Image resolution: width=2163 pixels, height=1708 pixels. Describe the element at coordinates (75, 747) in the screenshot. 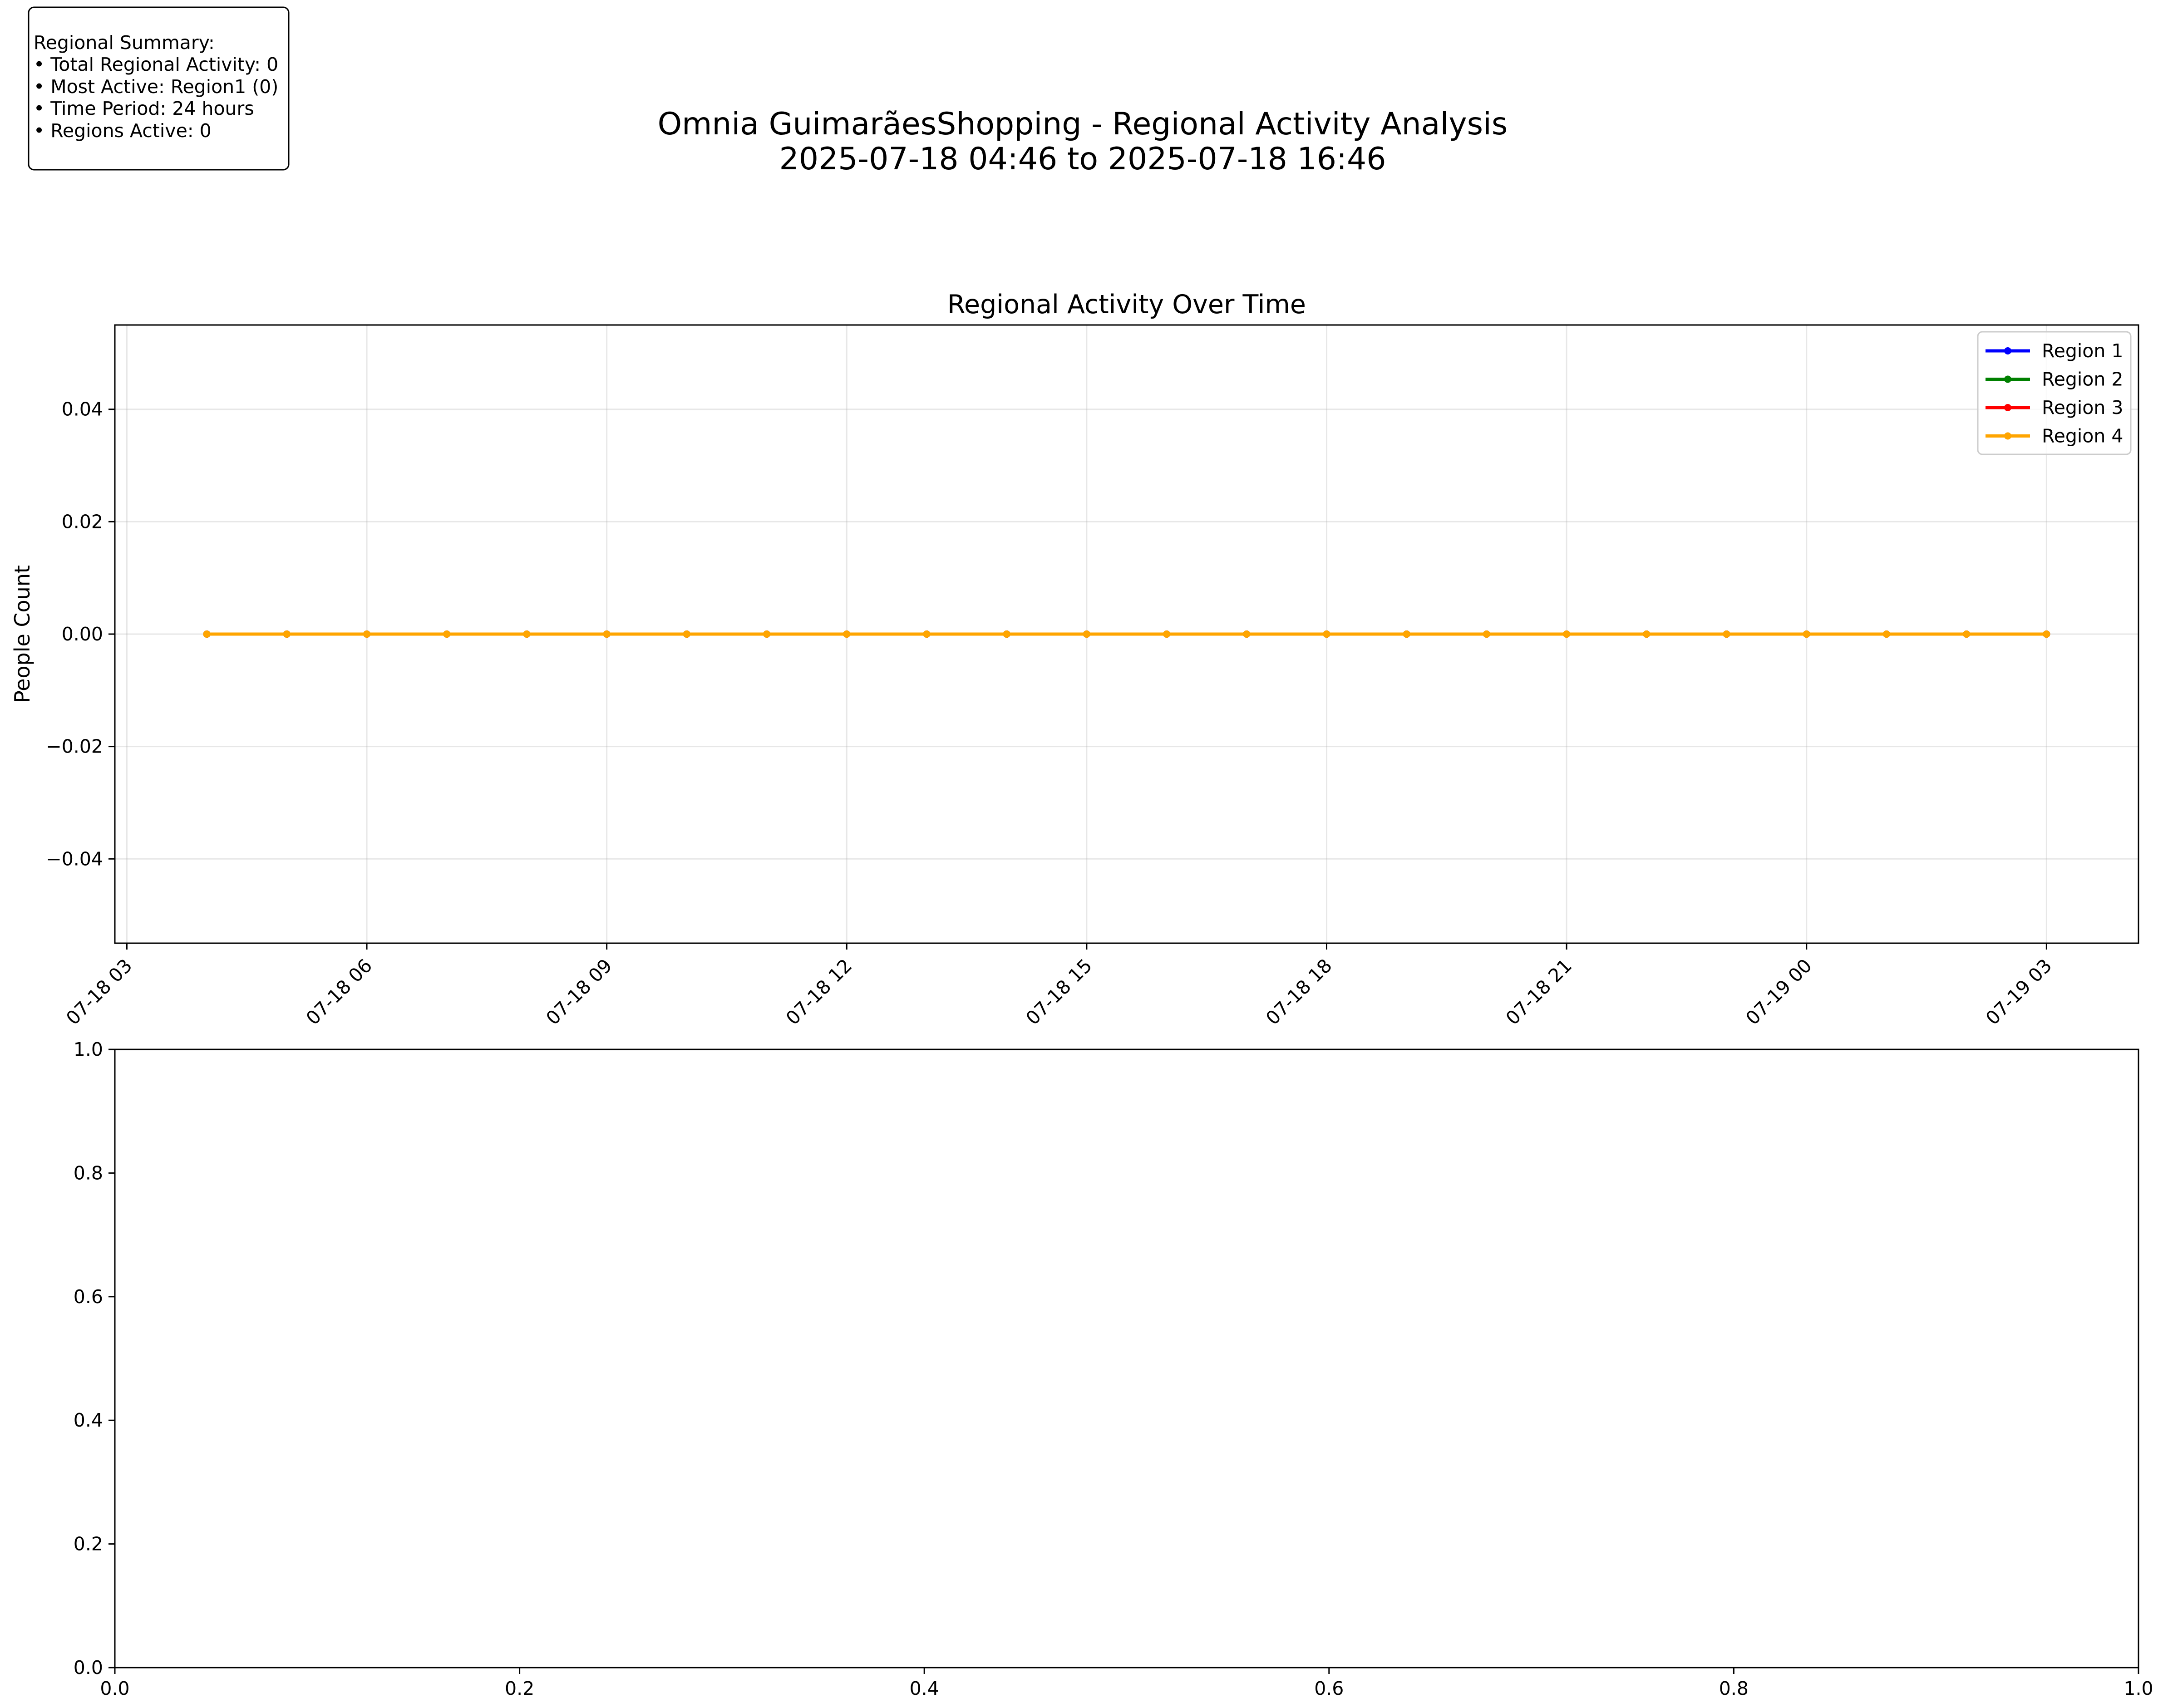

I see `top-y-tick-label: −0.02` at that location.